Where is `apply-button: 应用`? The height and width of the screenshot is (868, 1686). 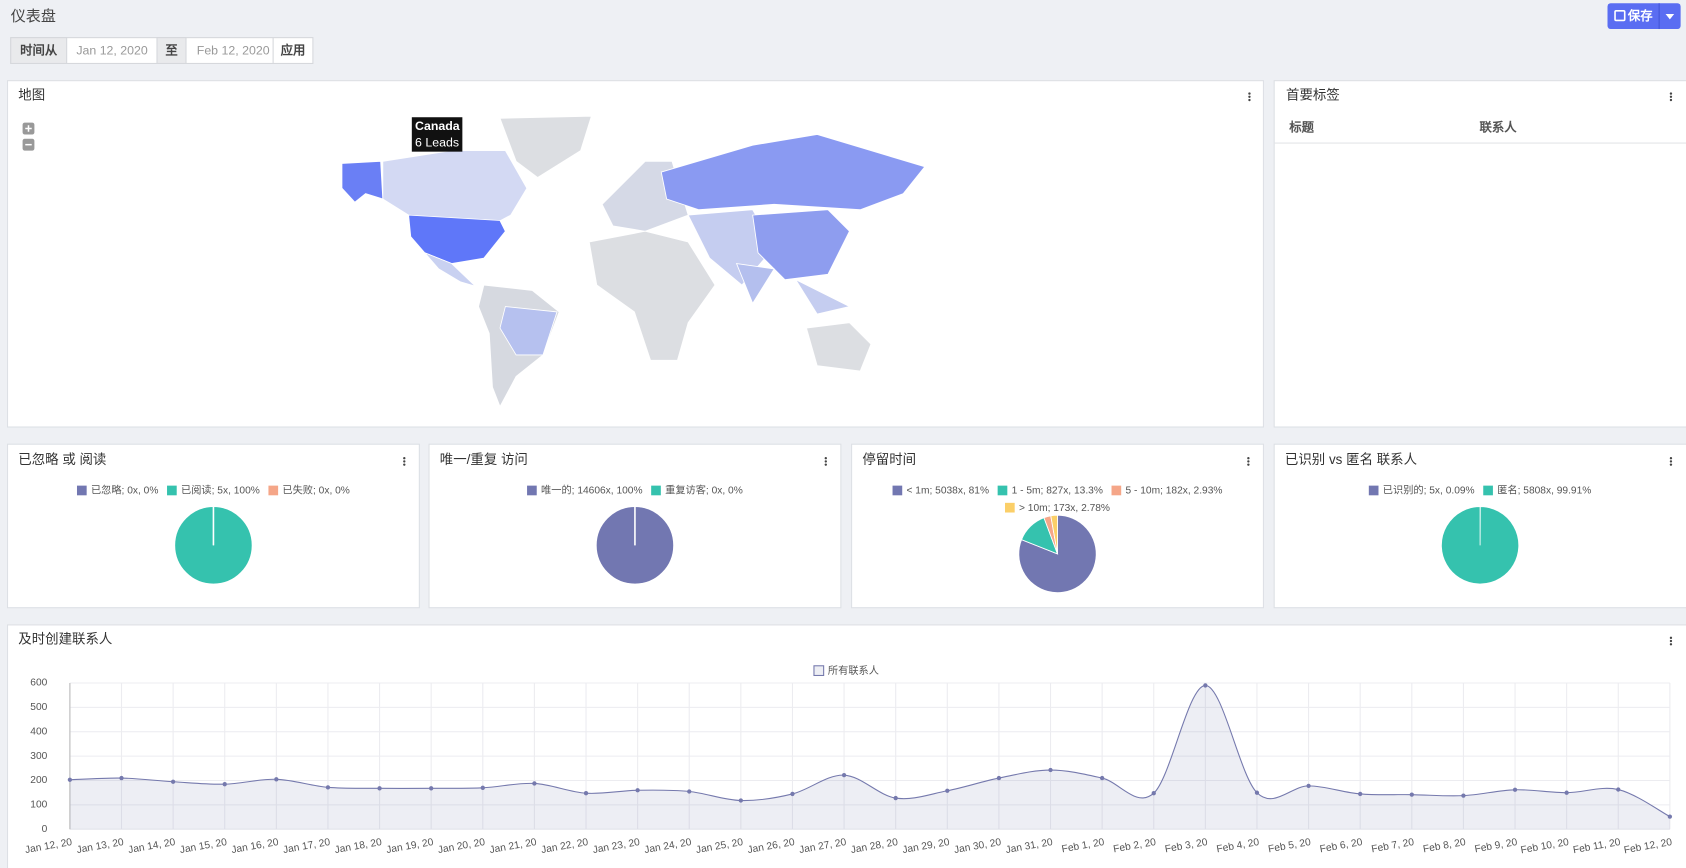 apply-button: 应用 is located at coordinates (293, 49).